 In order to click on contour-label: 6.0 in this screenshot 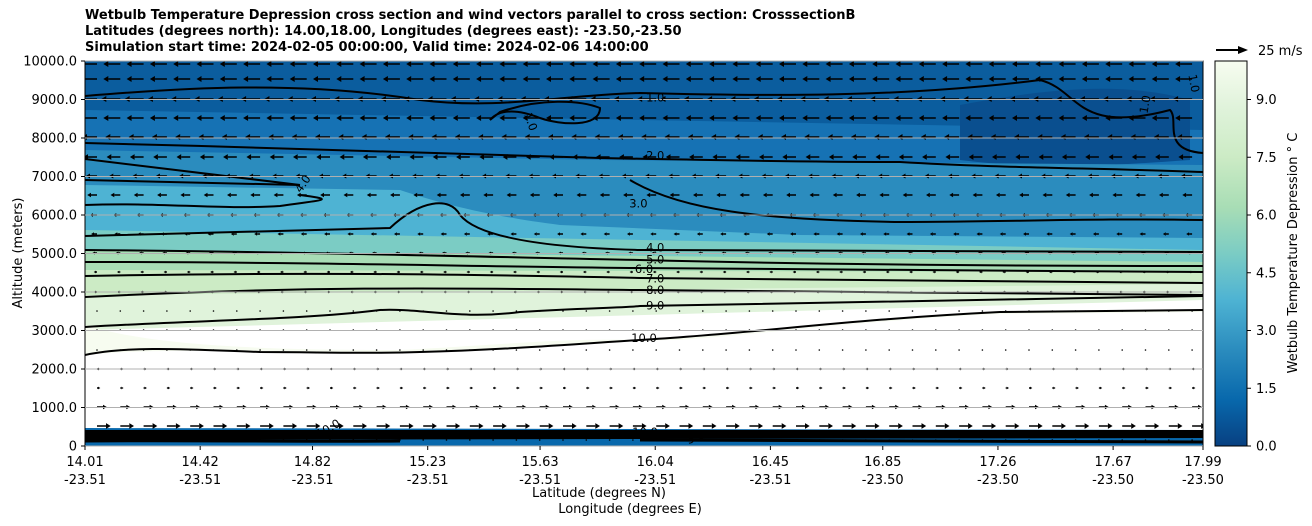, I will do `click(644, 269)`.